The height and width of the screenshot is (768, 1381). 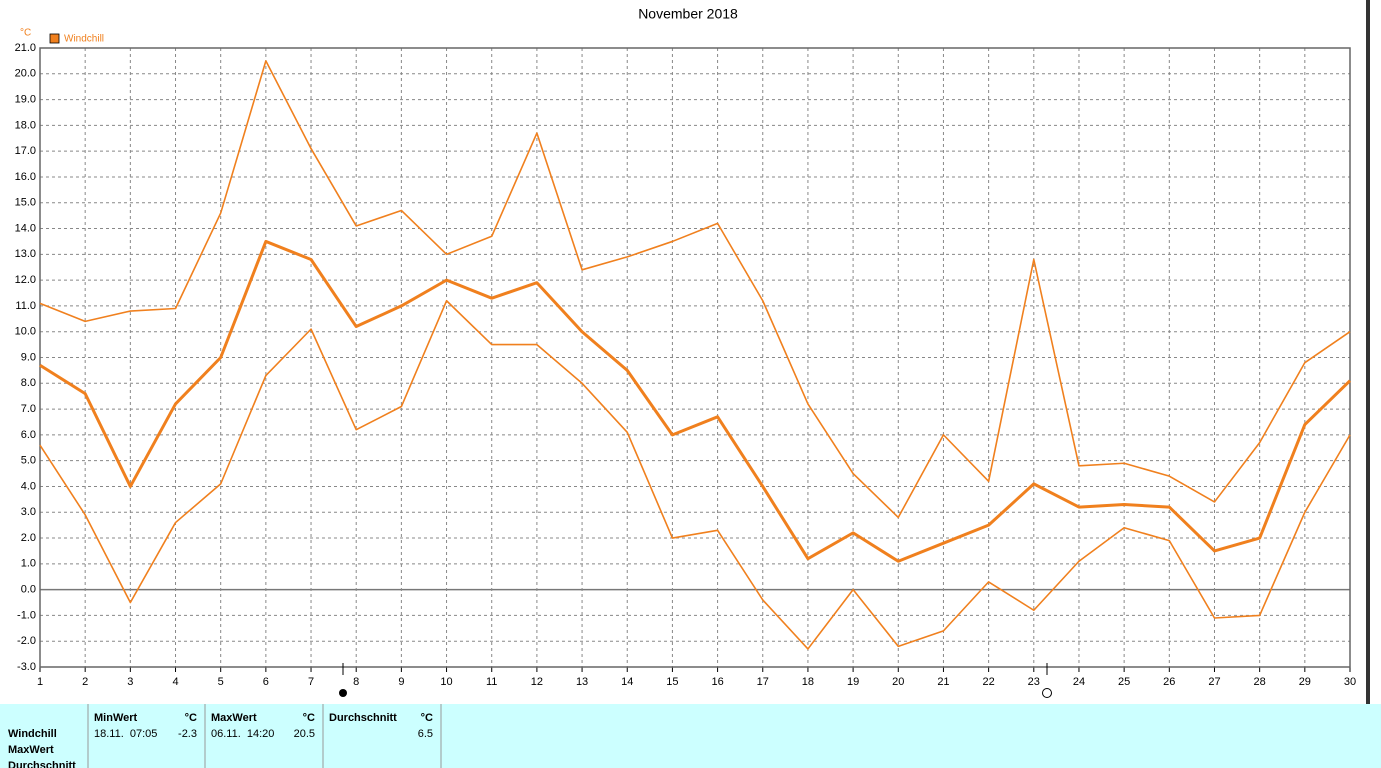 I want to click on y-unit: °C, so click(x=25, y=33).